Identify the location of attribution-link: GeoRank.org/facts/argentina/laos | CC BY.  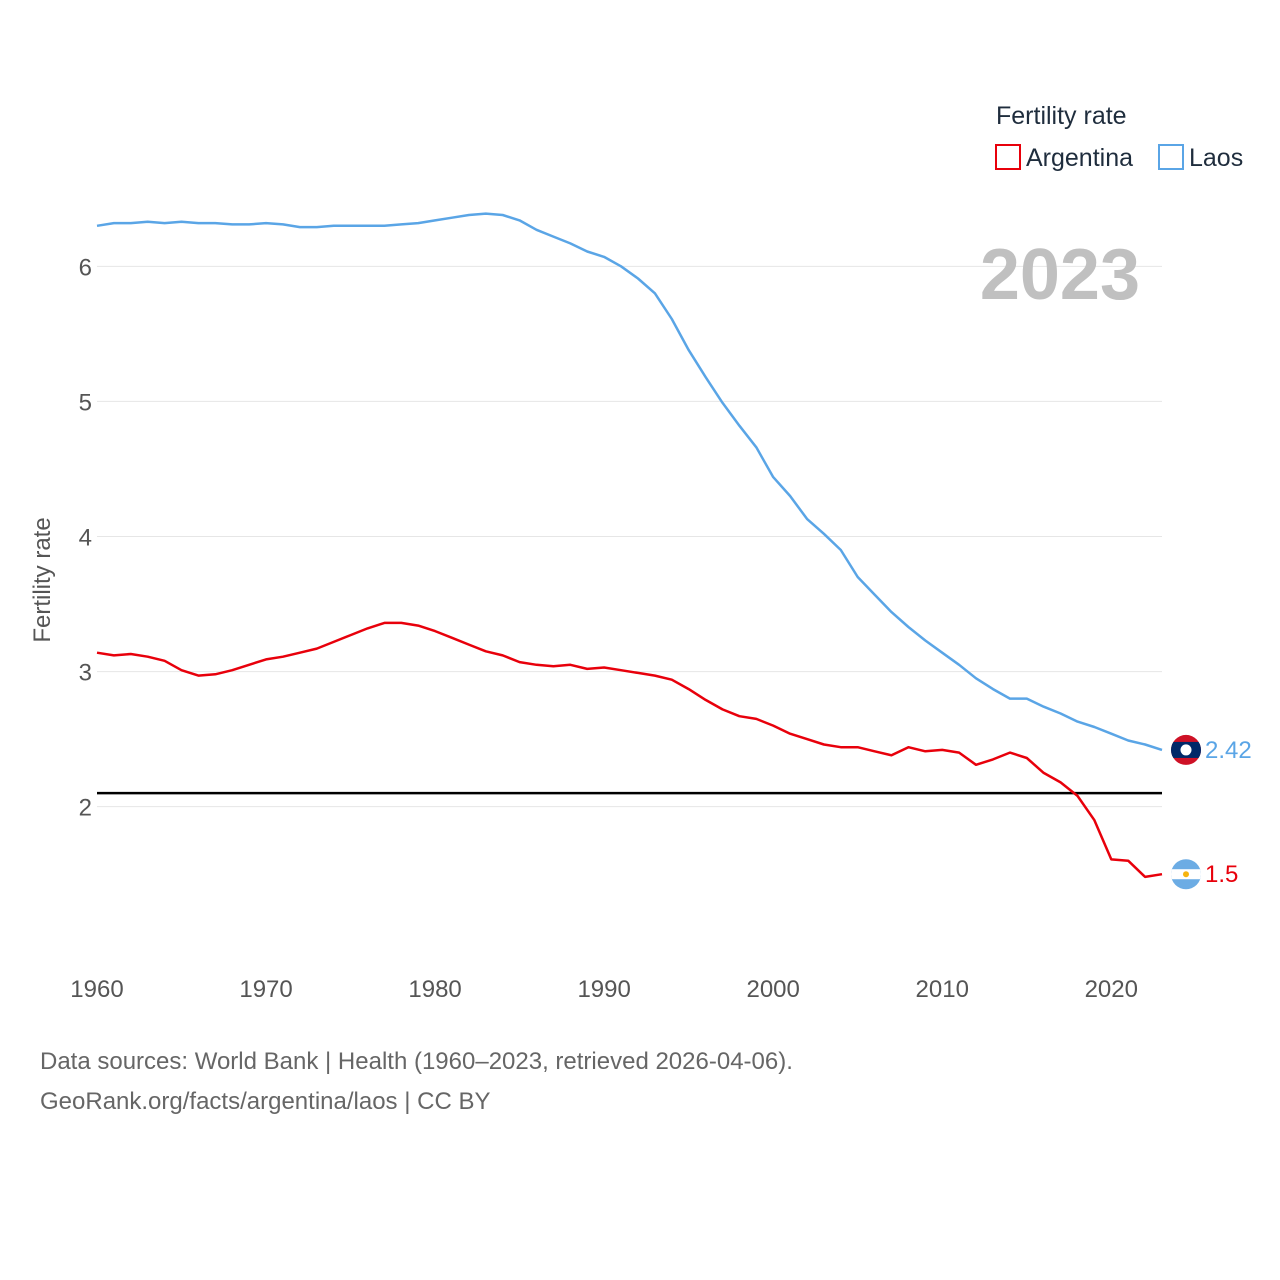
(265, 1101).